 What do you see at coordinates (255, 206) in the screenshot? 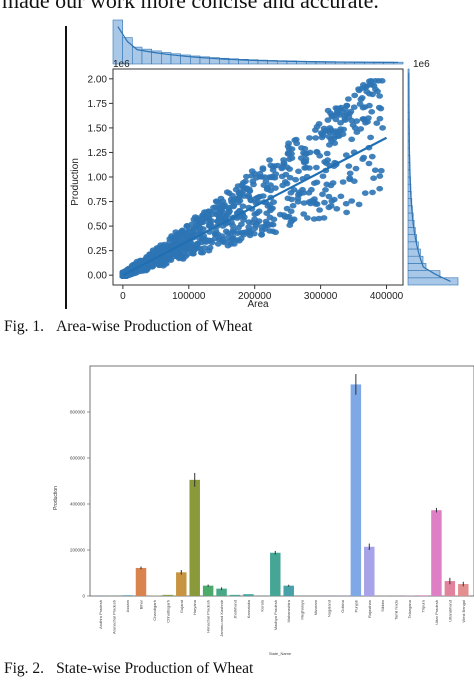
I see `regression-line` at bounding box center [255, 206].